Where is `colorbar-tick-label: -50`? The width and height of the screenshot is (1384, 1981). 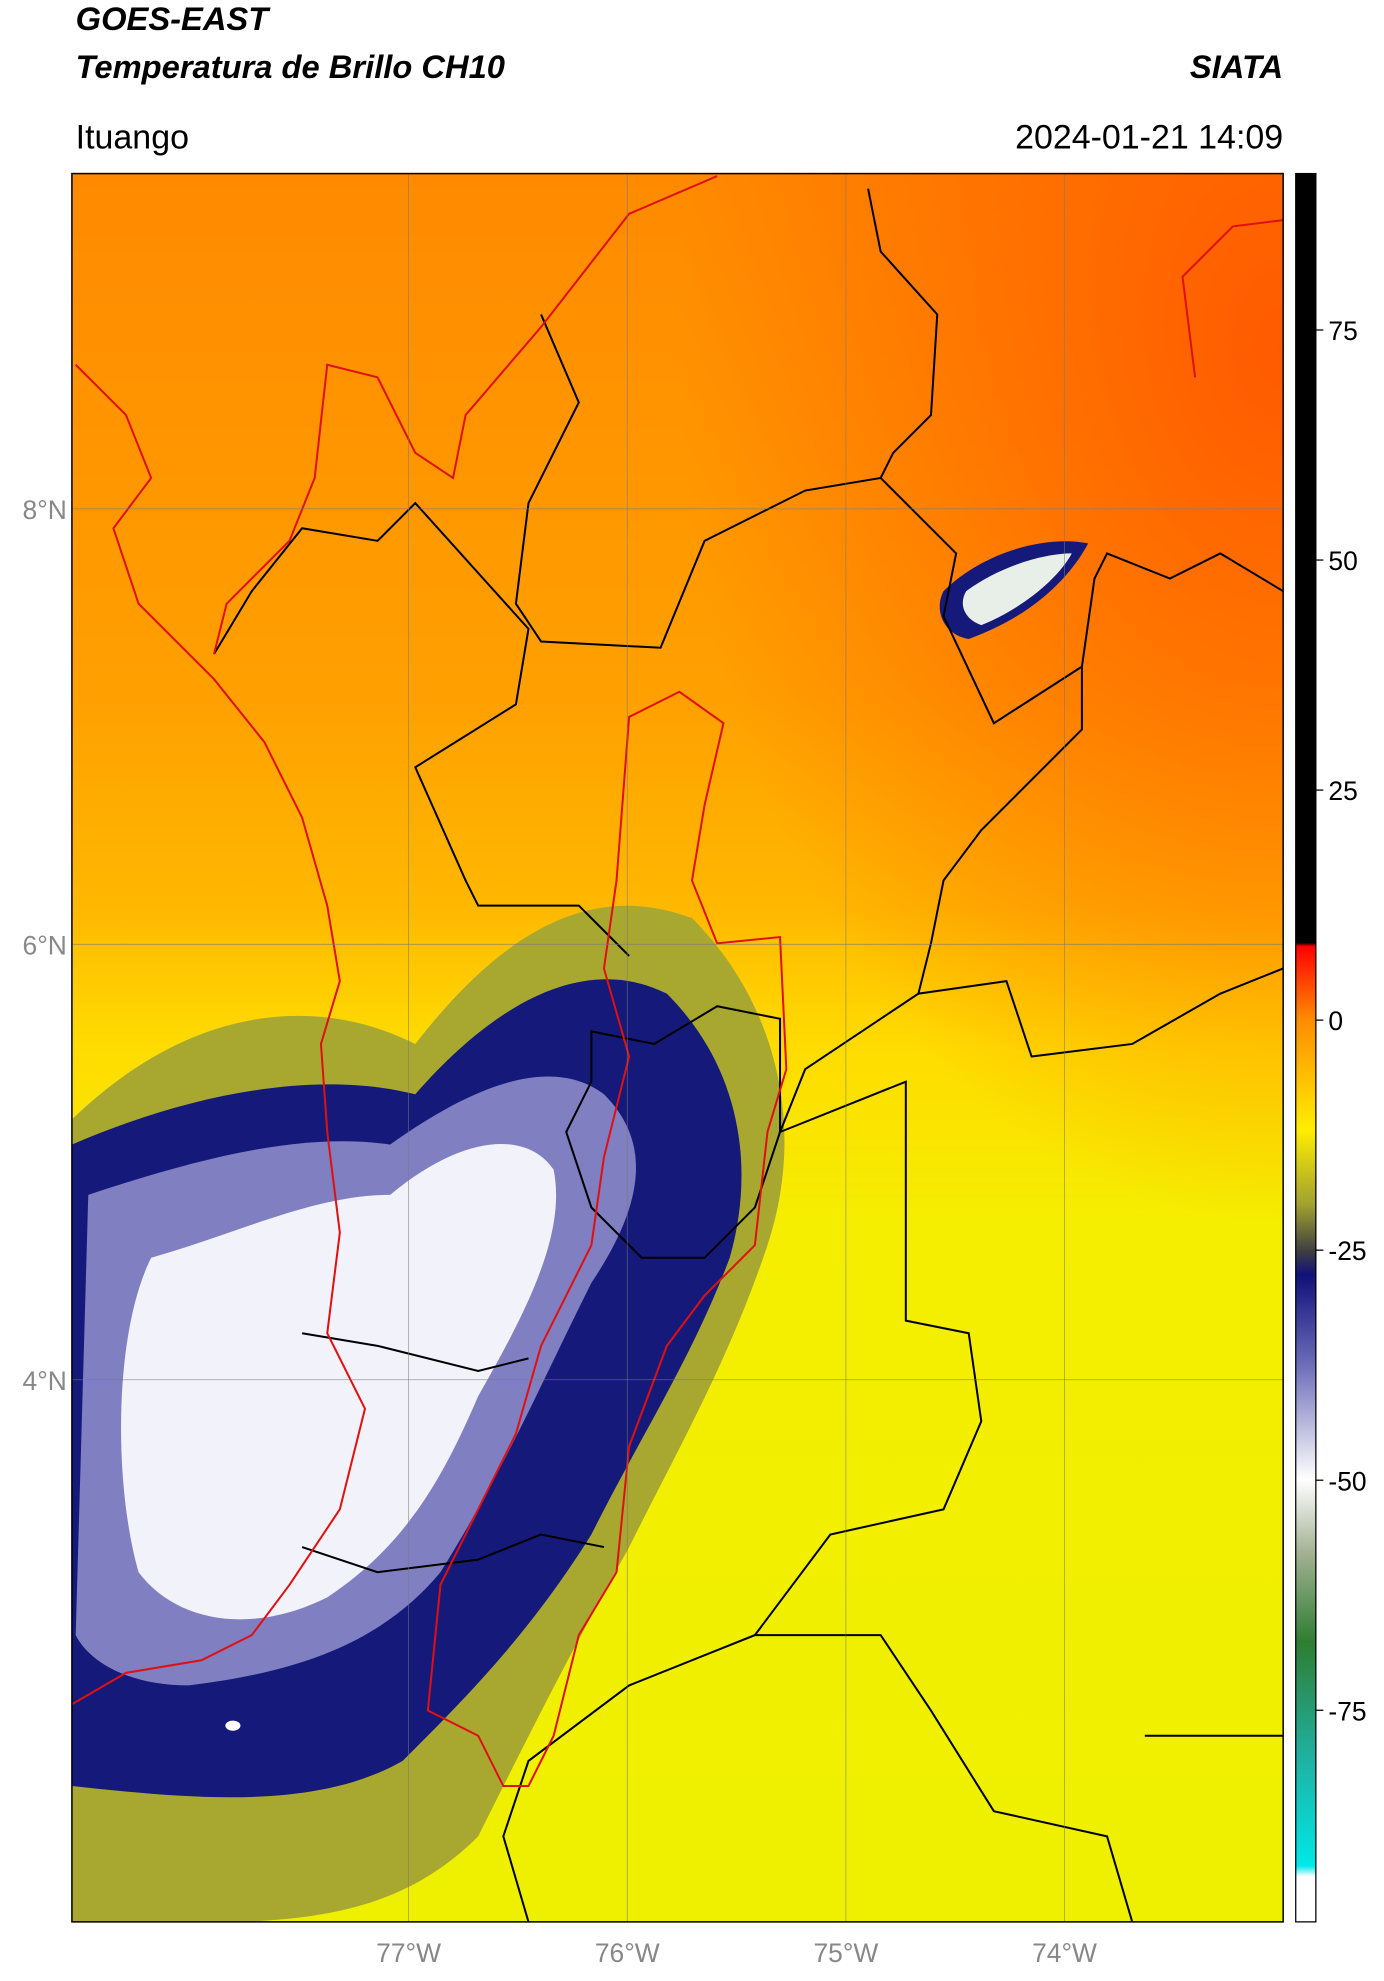 colorbar-tick-label: -50 is located at coordinates (1347, 1481).